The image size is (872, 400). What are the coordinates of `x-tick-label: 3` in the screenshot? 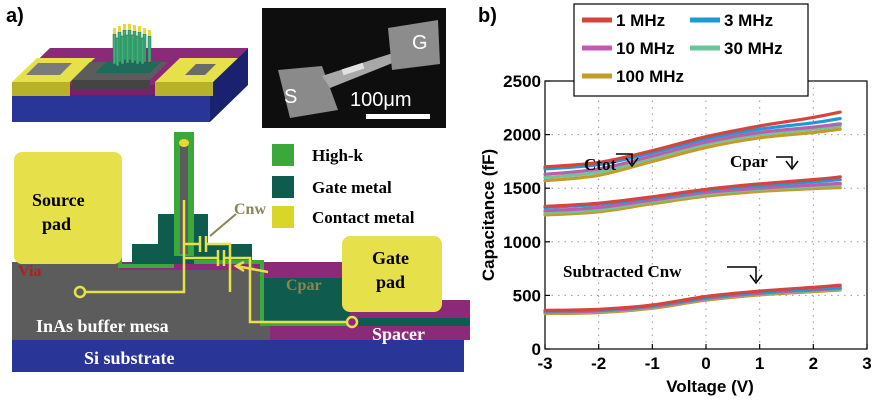 It's located at (866, 363).